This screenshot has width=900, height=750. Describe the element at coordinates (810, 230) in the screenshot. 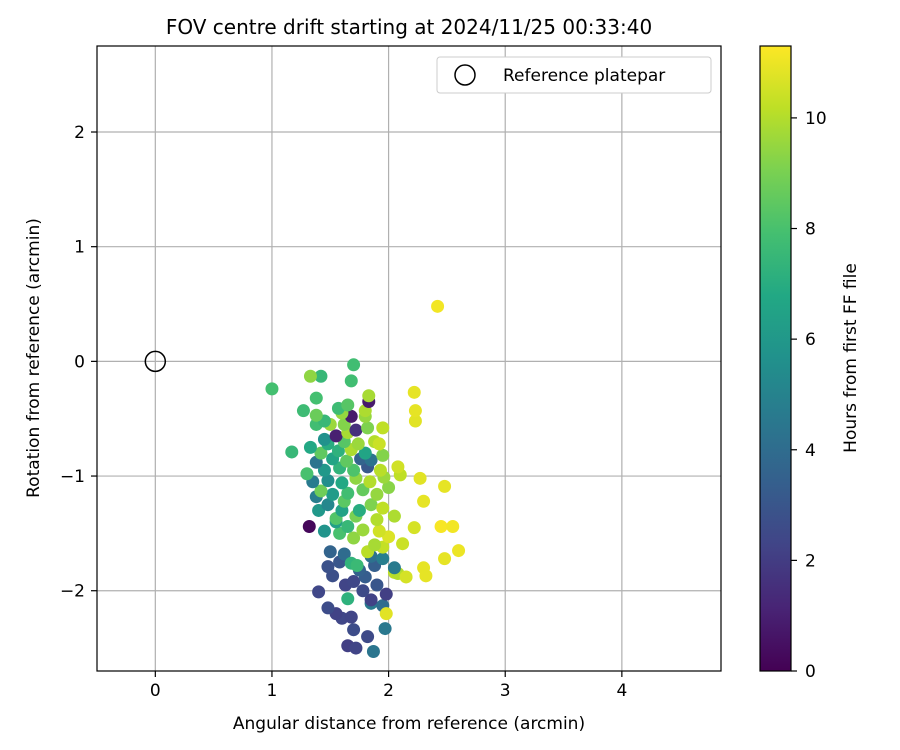

I see `colorbar-tick-label: 8` at that location.